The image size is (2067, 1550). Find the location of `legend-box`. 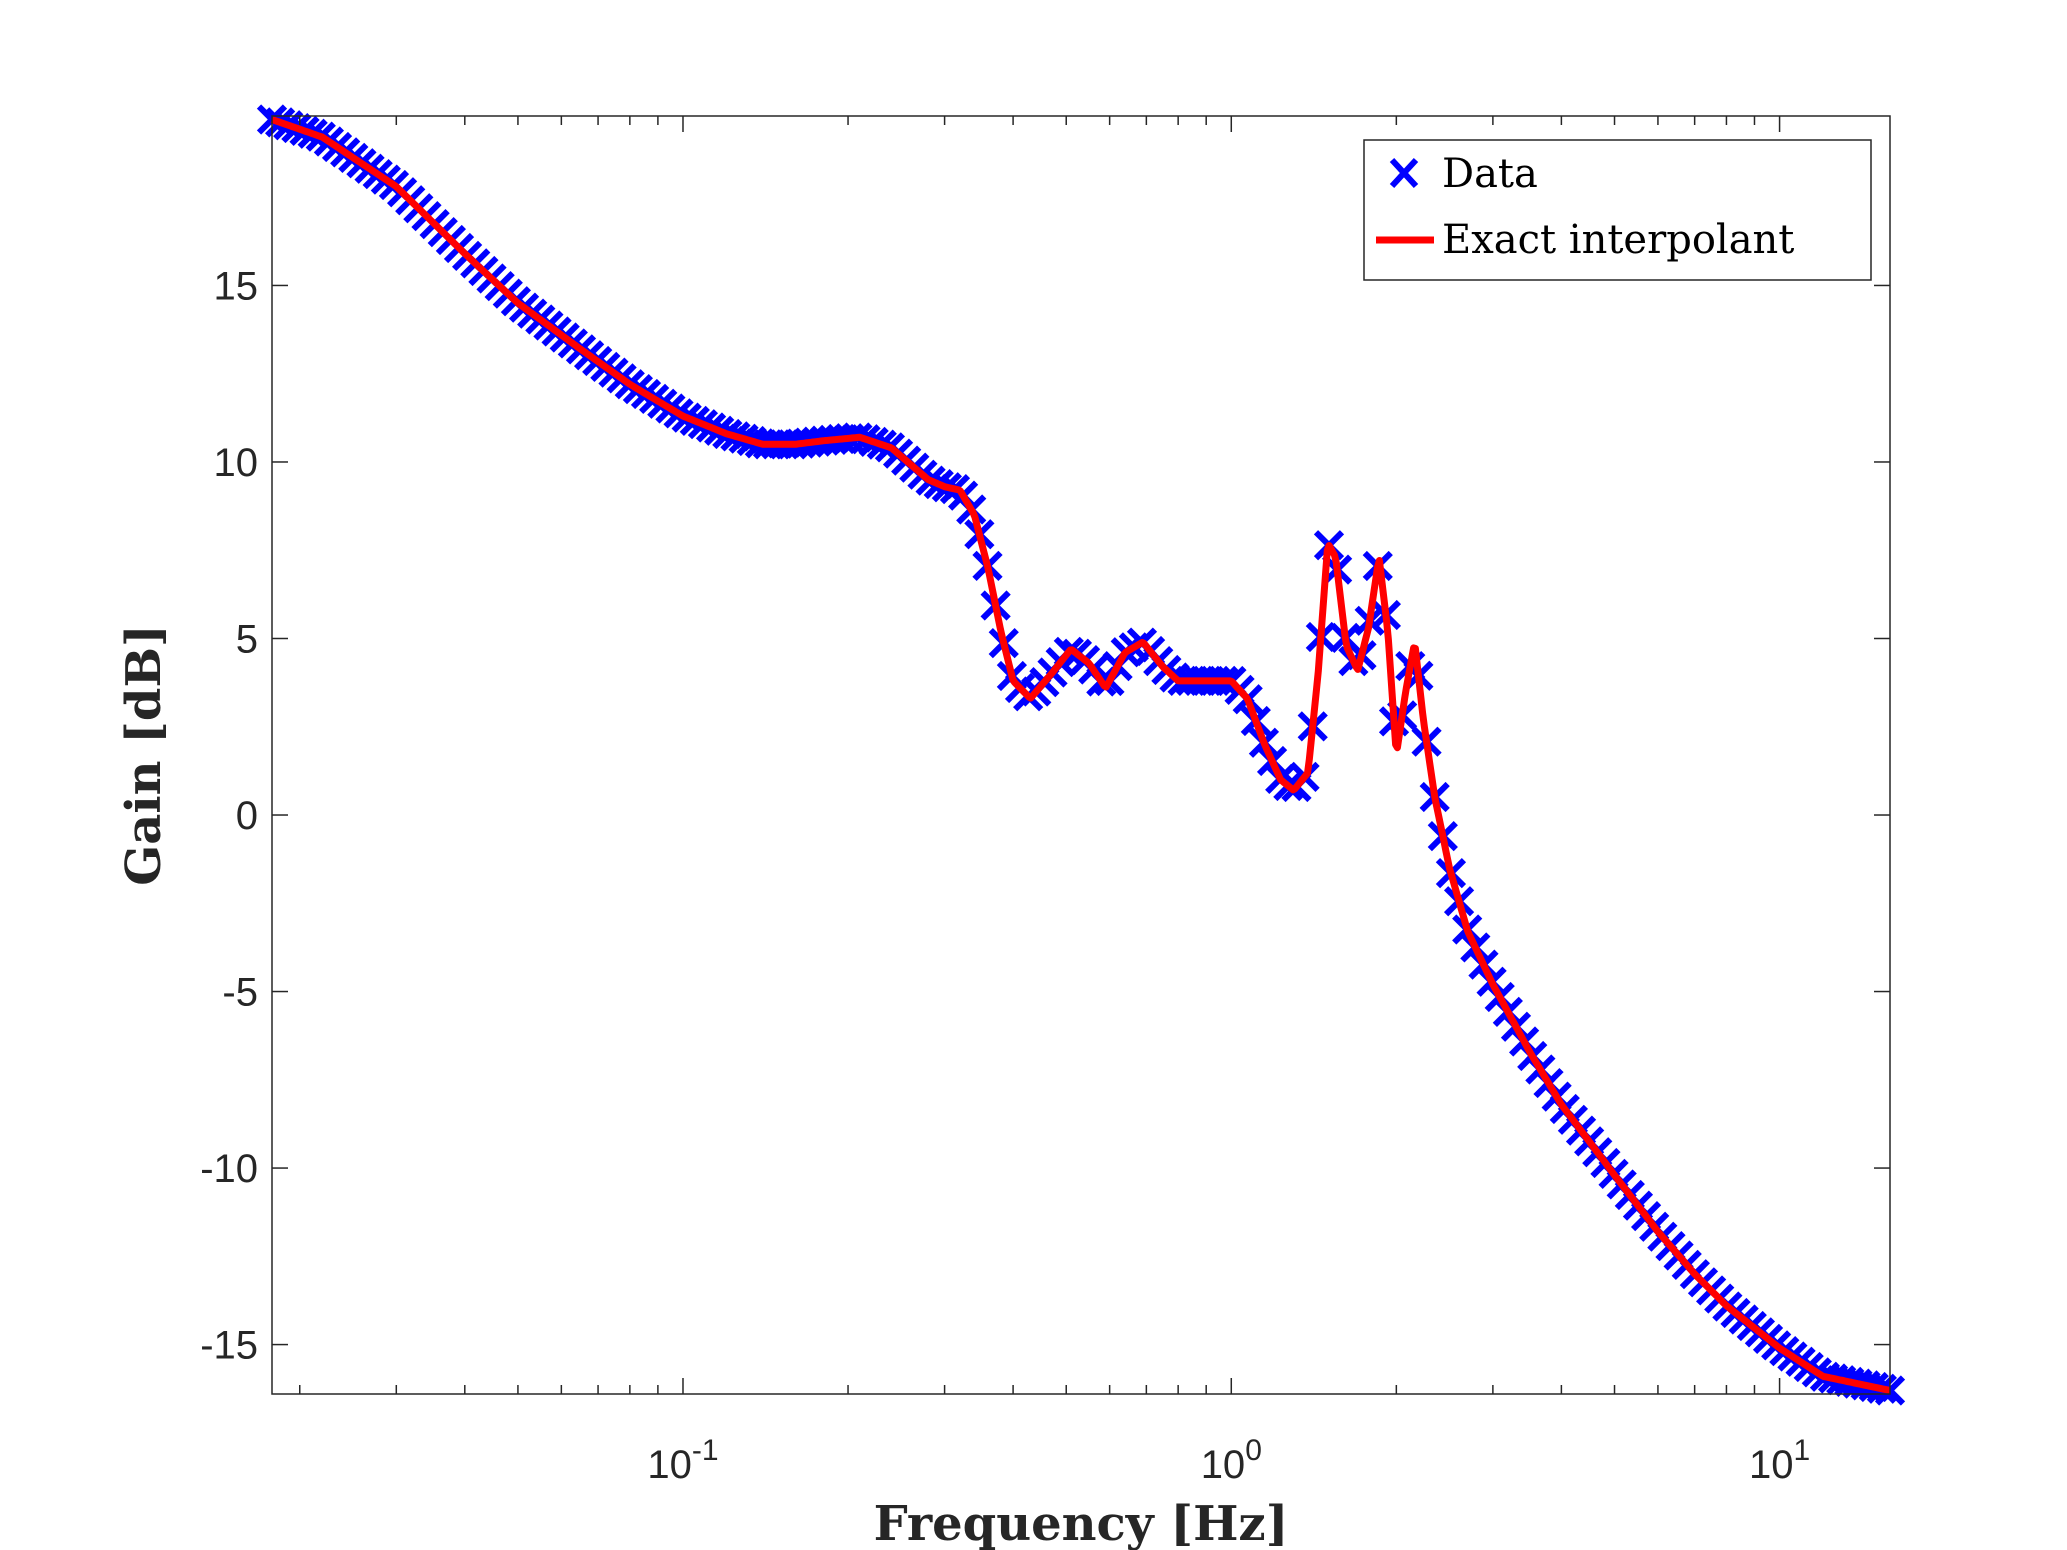

legend-box is located at coordinates (1617, 210).